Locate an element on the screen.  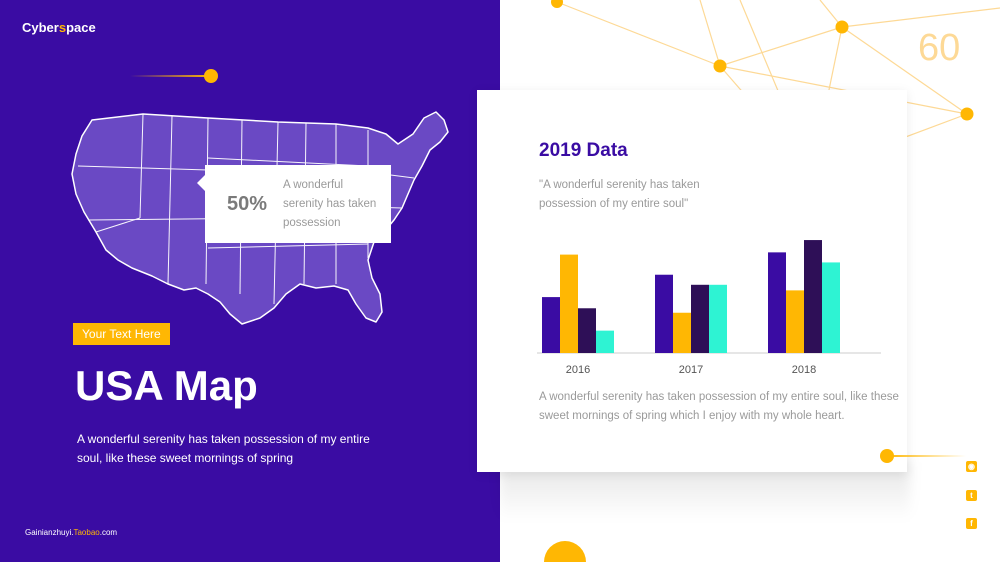
decor-dot-right is located at coordinates (887, 456).